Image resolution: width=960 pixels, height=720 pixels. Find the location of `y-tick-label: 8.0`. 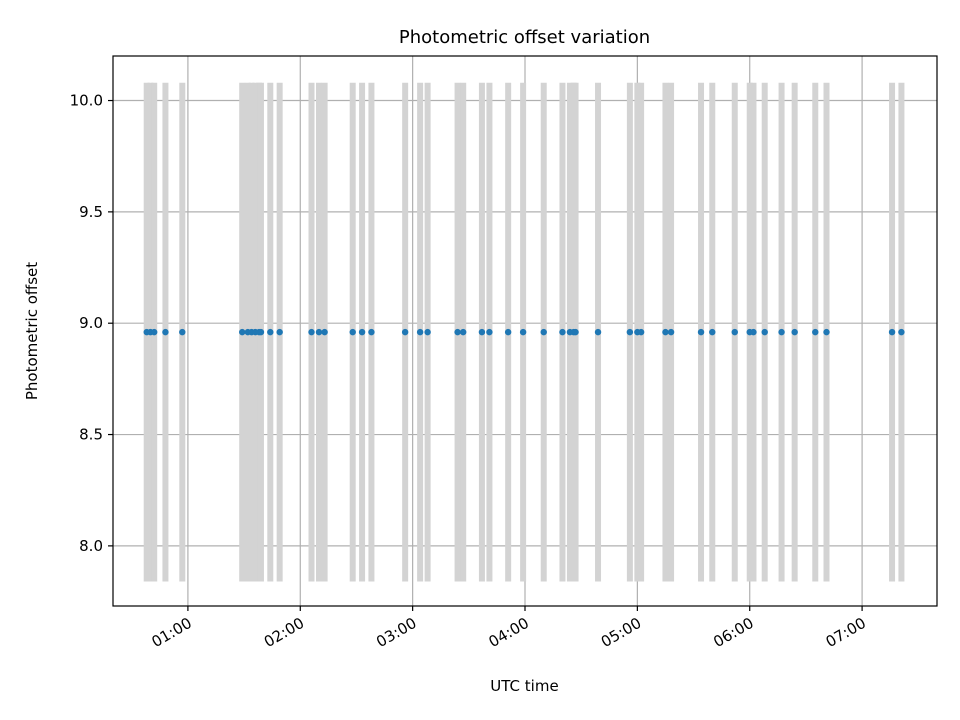

y-tick-label: 8.0 is located at coordinates (91, 546).